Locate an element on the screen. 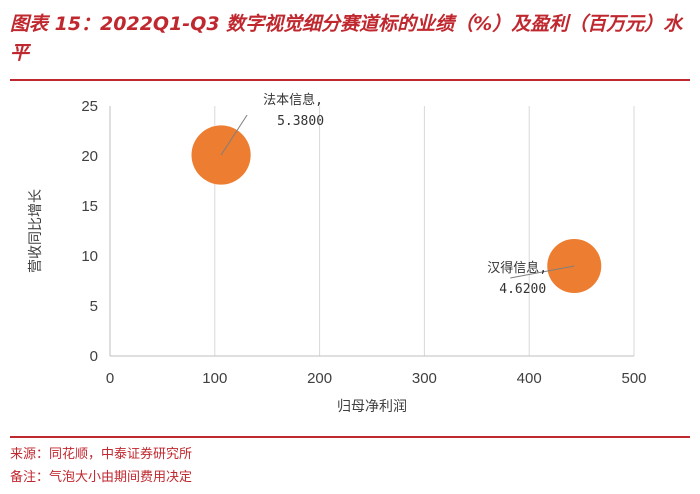 This screenshot has height=494, width=700. x-tick-label: 200 is located at coordinates (319, 378).